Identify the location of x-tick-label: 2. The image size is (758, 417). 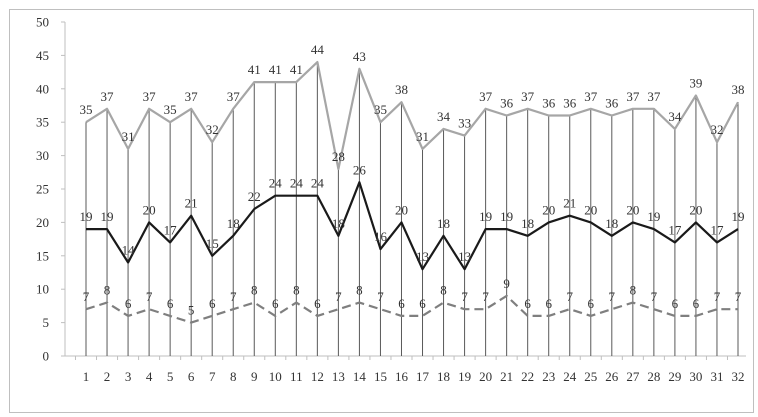
(107, 376).